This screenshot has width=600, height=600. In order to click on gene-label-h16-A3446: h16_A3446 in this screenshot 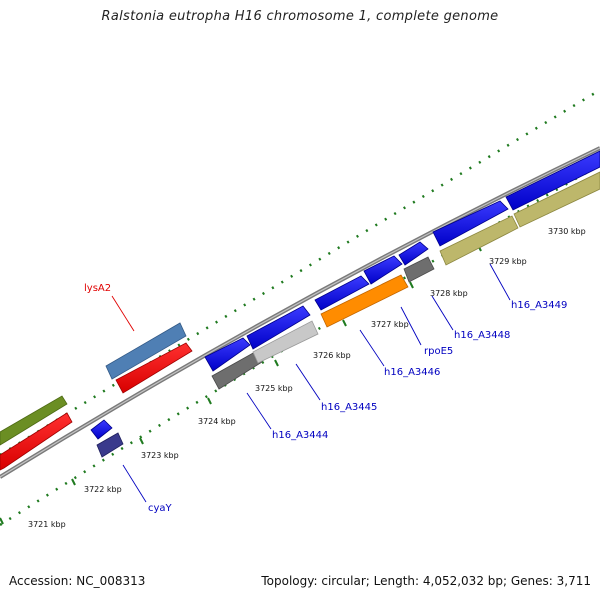, I will do `click(412, 372)`.